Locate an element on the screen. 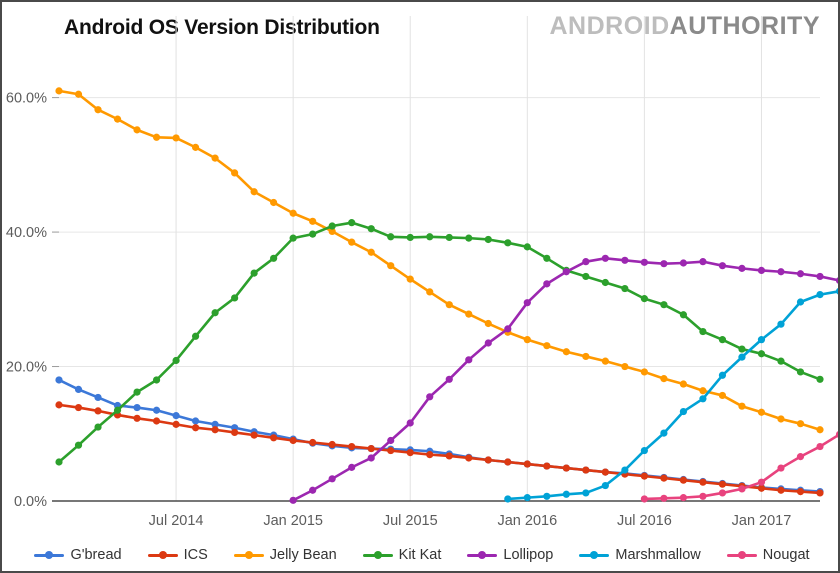  series-line is located at coordinates (672, 395).